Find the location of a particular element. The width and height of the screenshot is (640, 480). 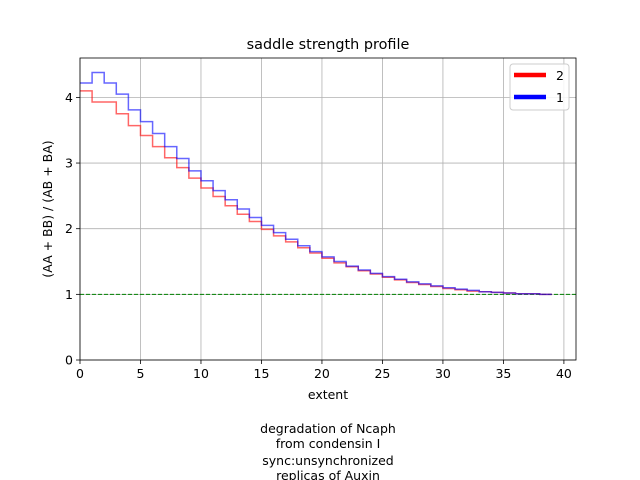

caption-line: replicas of Auxin is located at coordinates (328, 474).